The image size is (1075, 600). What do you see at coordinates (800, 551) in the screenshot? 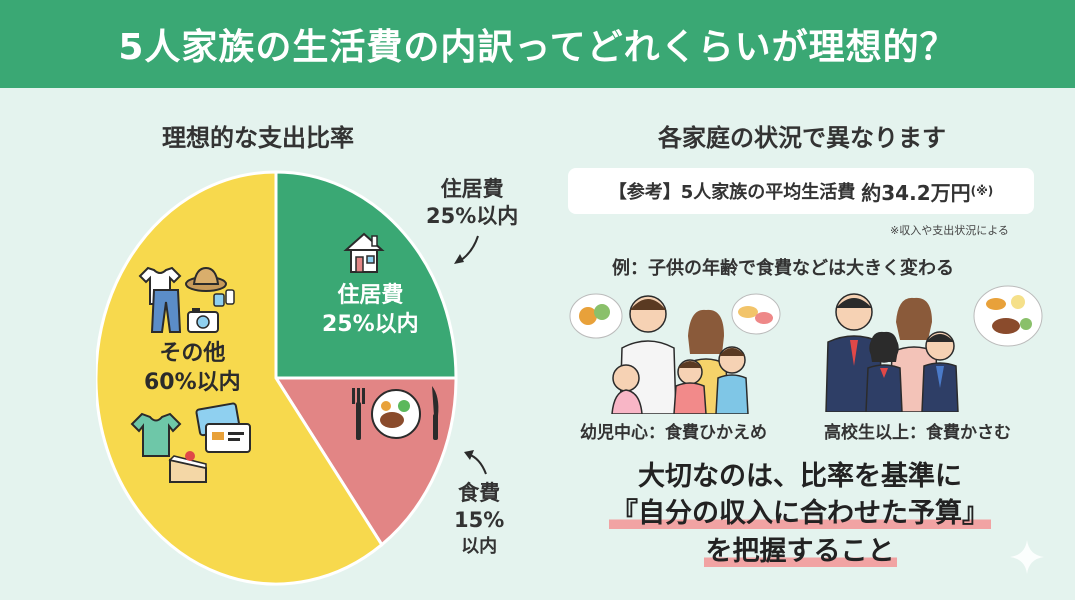
I see `conclusion-line-3: を把握すること` at bounding box center [800, 551].